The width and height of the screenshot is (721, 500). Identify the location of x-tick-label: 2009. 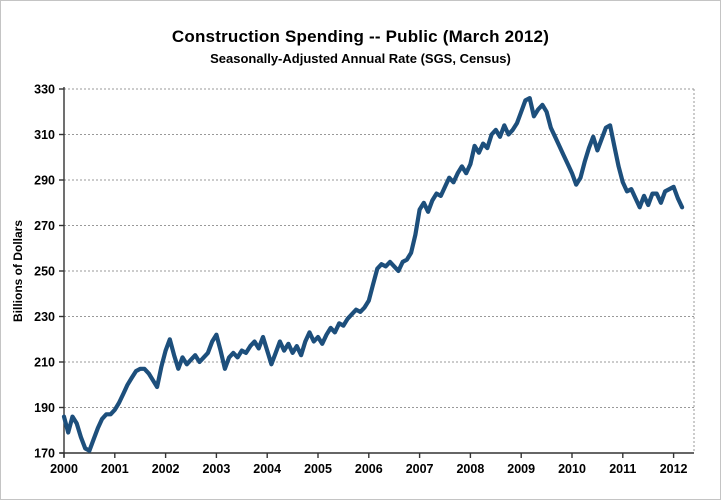
(521, 469).